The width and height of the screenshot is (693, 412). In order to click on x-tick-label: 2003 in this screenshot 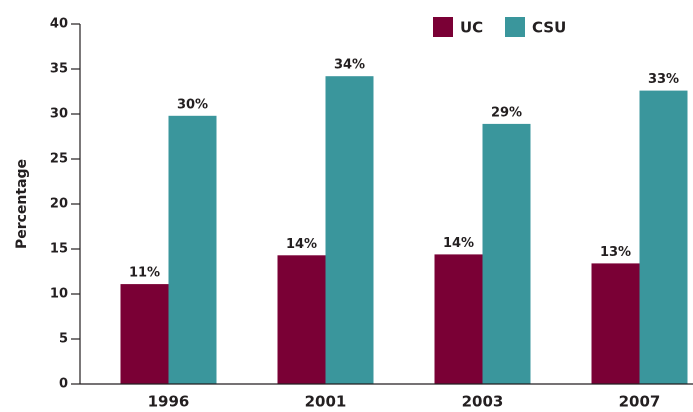, I will do `click(483, 402)`.